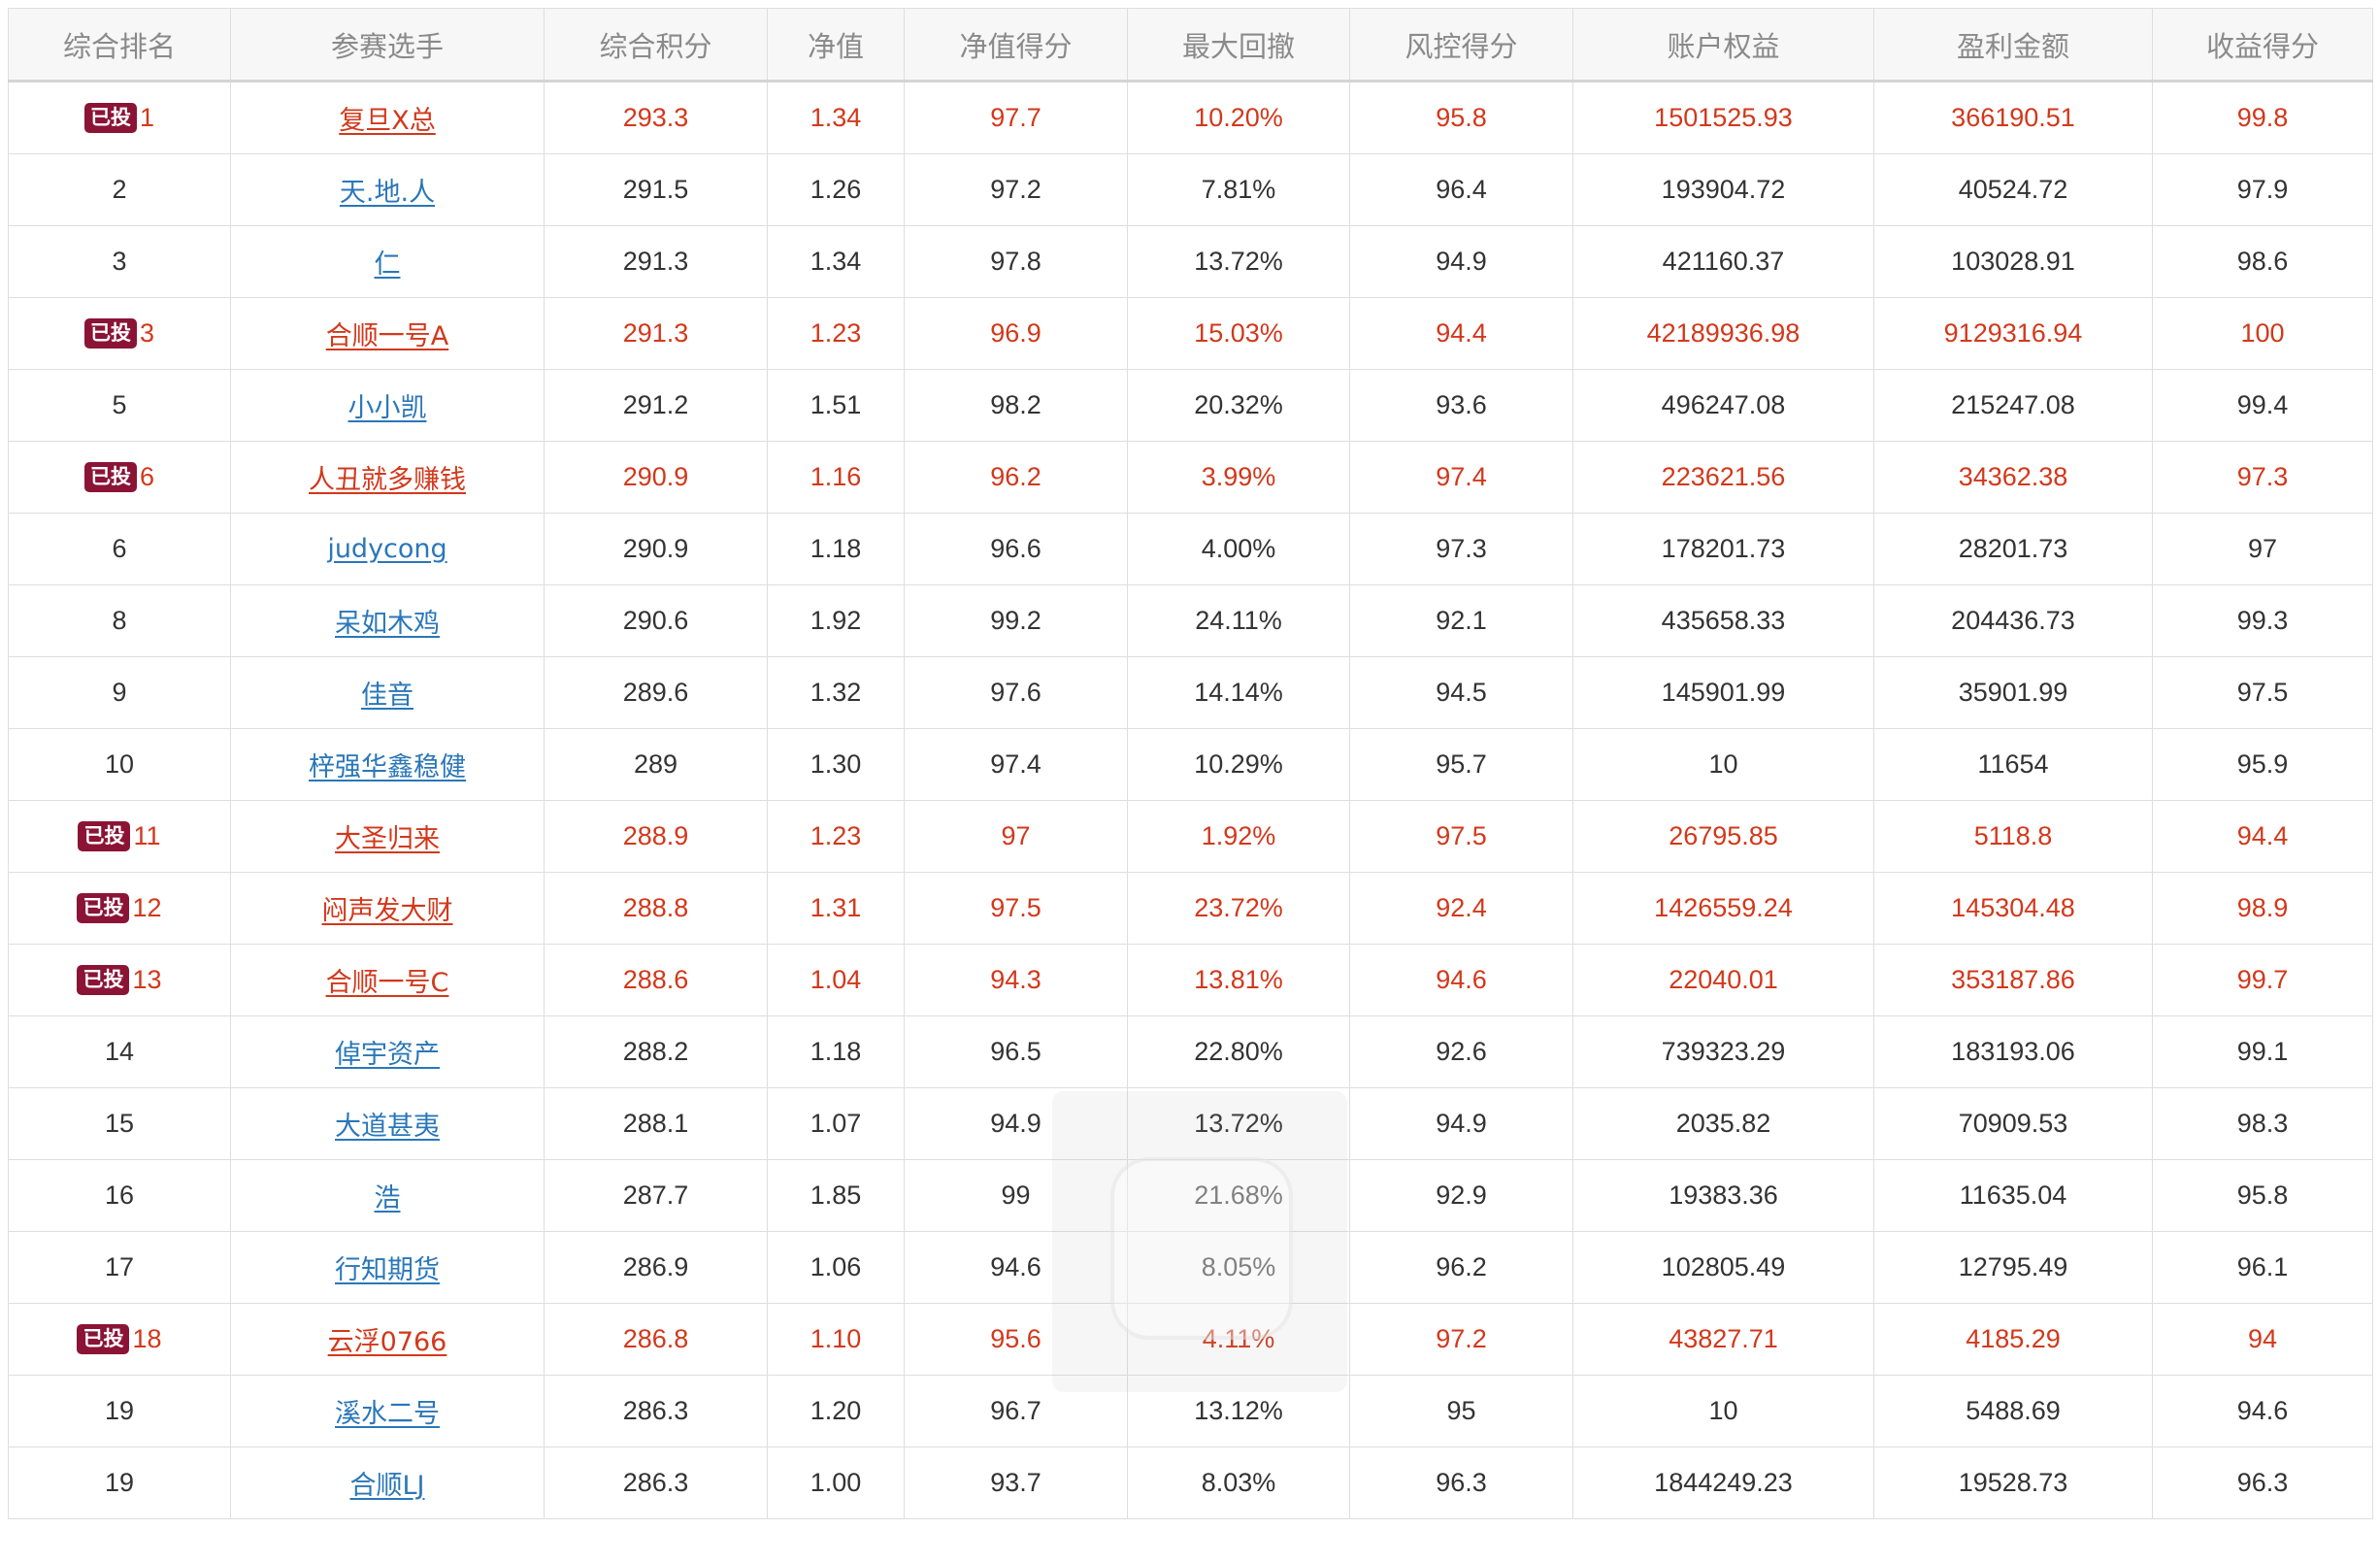 Image resolution: width=2380 pixels, height=1563 pixels. I want to click on nav-cell: 1.04, so click(836, 980).